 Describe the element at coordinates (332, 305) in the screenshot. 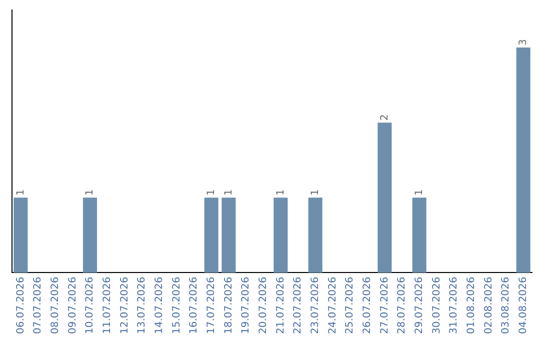

I see `x-tick-label: 24.07.2026` at that location.